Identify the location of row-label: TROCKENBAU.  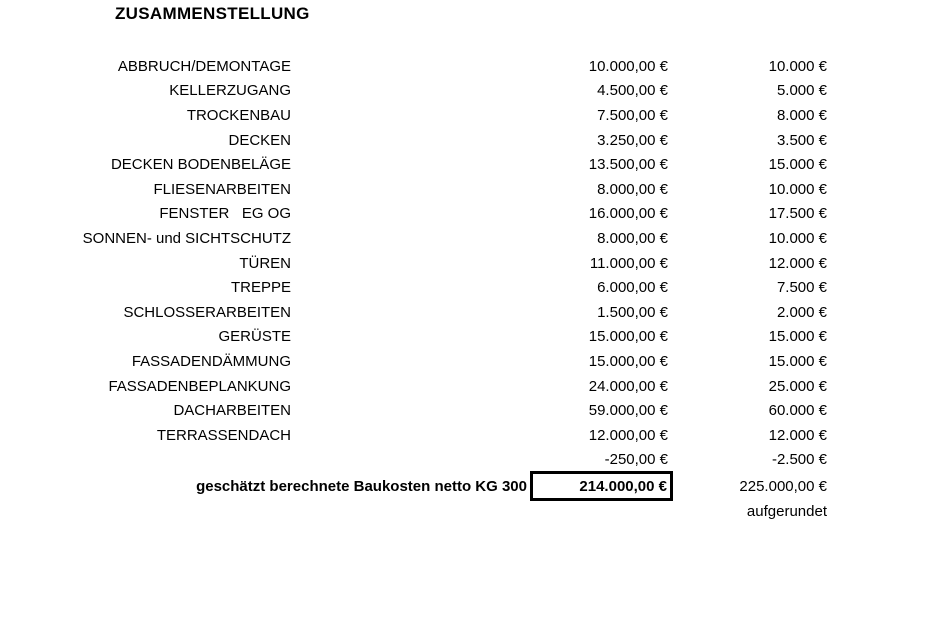
(238, 115).